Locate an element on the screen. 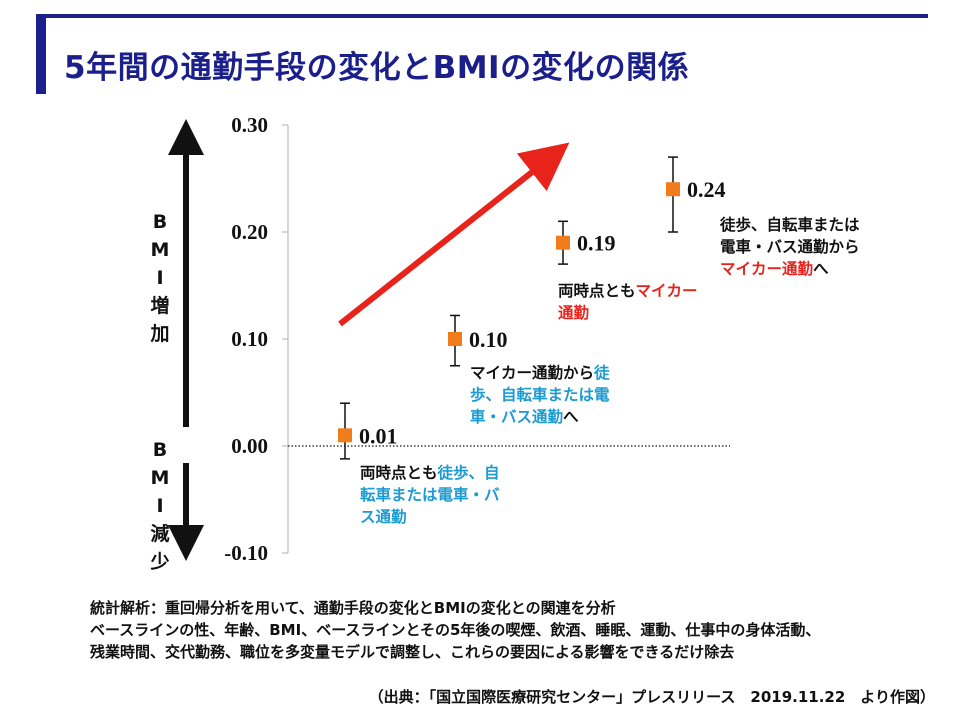 The image size is (960, 720). annotation-line: 両時点とも徒歩、自 is located at coordinates (430, 473).